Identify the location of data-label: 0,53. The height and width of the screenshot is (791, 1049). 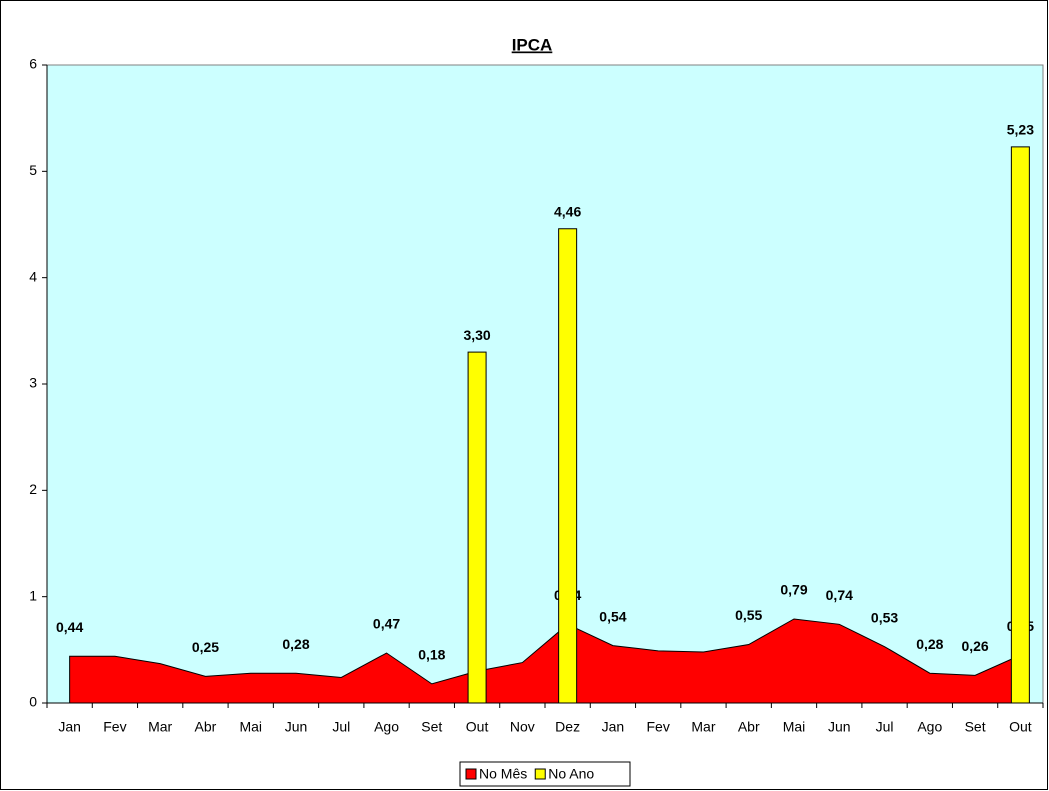
(884, 617).